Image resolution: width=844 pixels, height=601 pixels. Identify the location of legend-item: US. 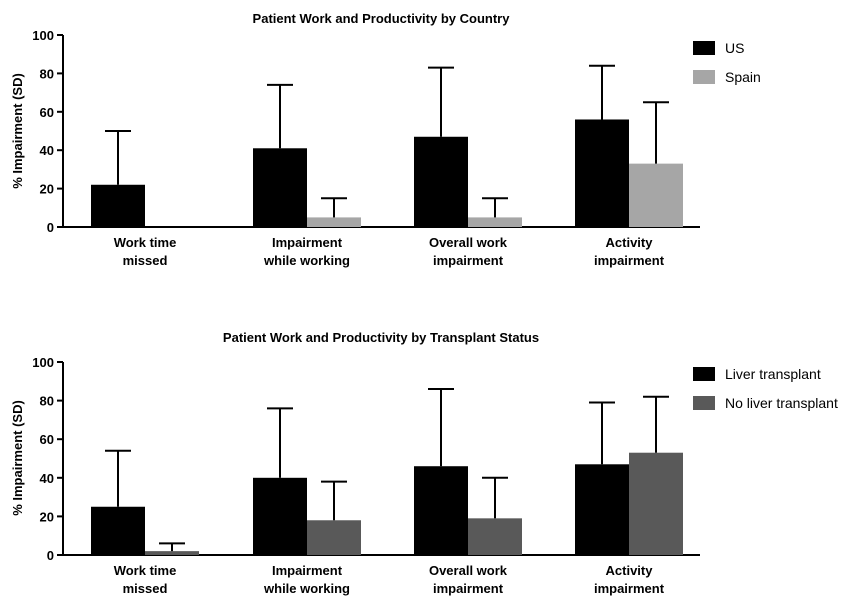
(718, 48).